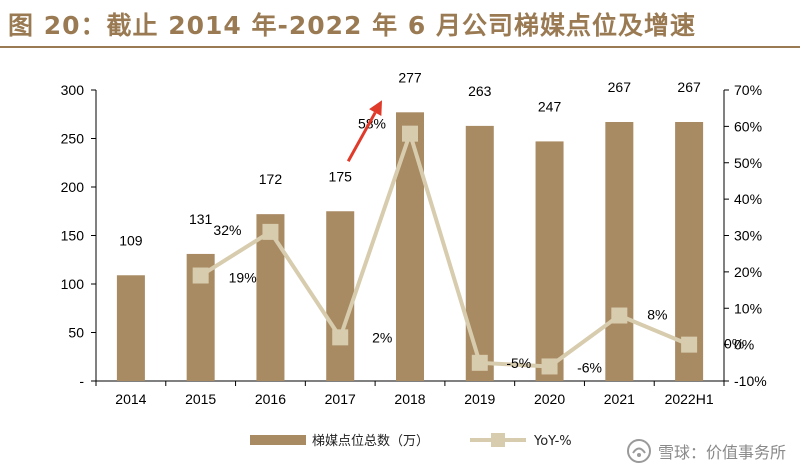  Describe the element at coordinates (498, 440) in the screenshot. I see `legend-line-marker` at that location.